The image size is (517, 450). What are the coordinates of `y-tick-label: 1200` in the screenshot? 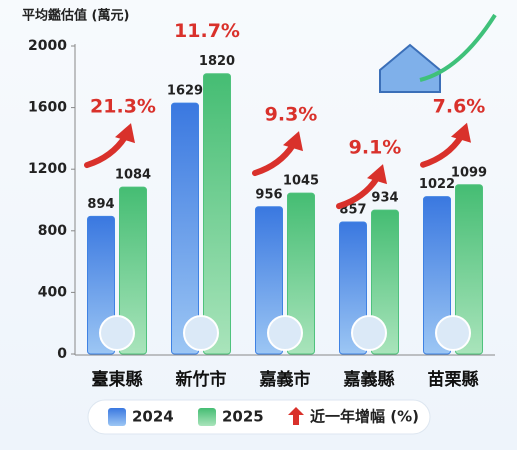 It's located at (47, 169).